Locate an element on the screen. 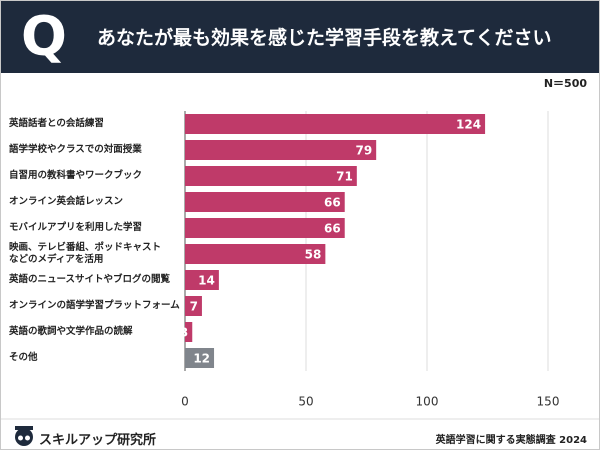 Image resolution: width=600 pixels, height=450 pixels. category-label: 英語話者との会話練習 is located at coordinates (56, 123).